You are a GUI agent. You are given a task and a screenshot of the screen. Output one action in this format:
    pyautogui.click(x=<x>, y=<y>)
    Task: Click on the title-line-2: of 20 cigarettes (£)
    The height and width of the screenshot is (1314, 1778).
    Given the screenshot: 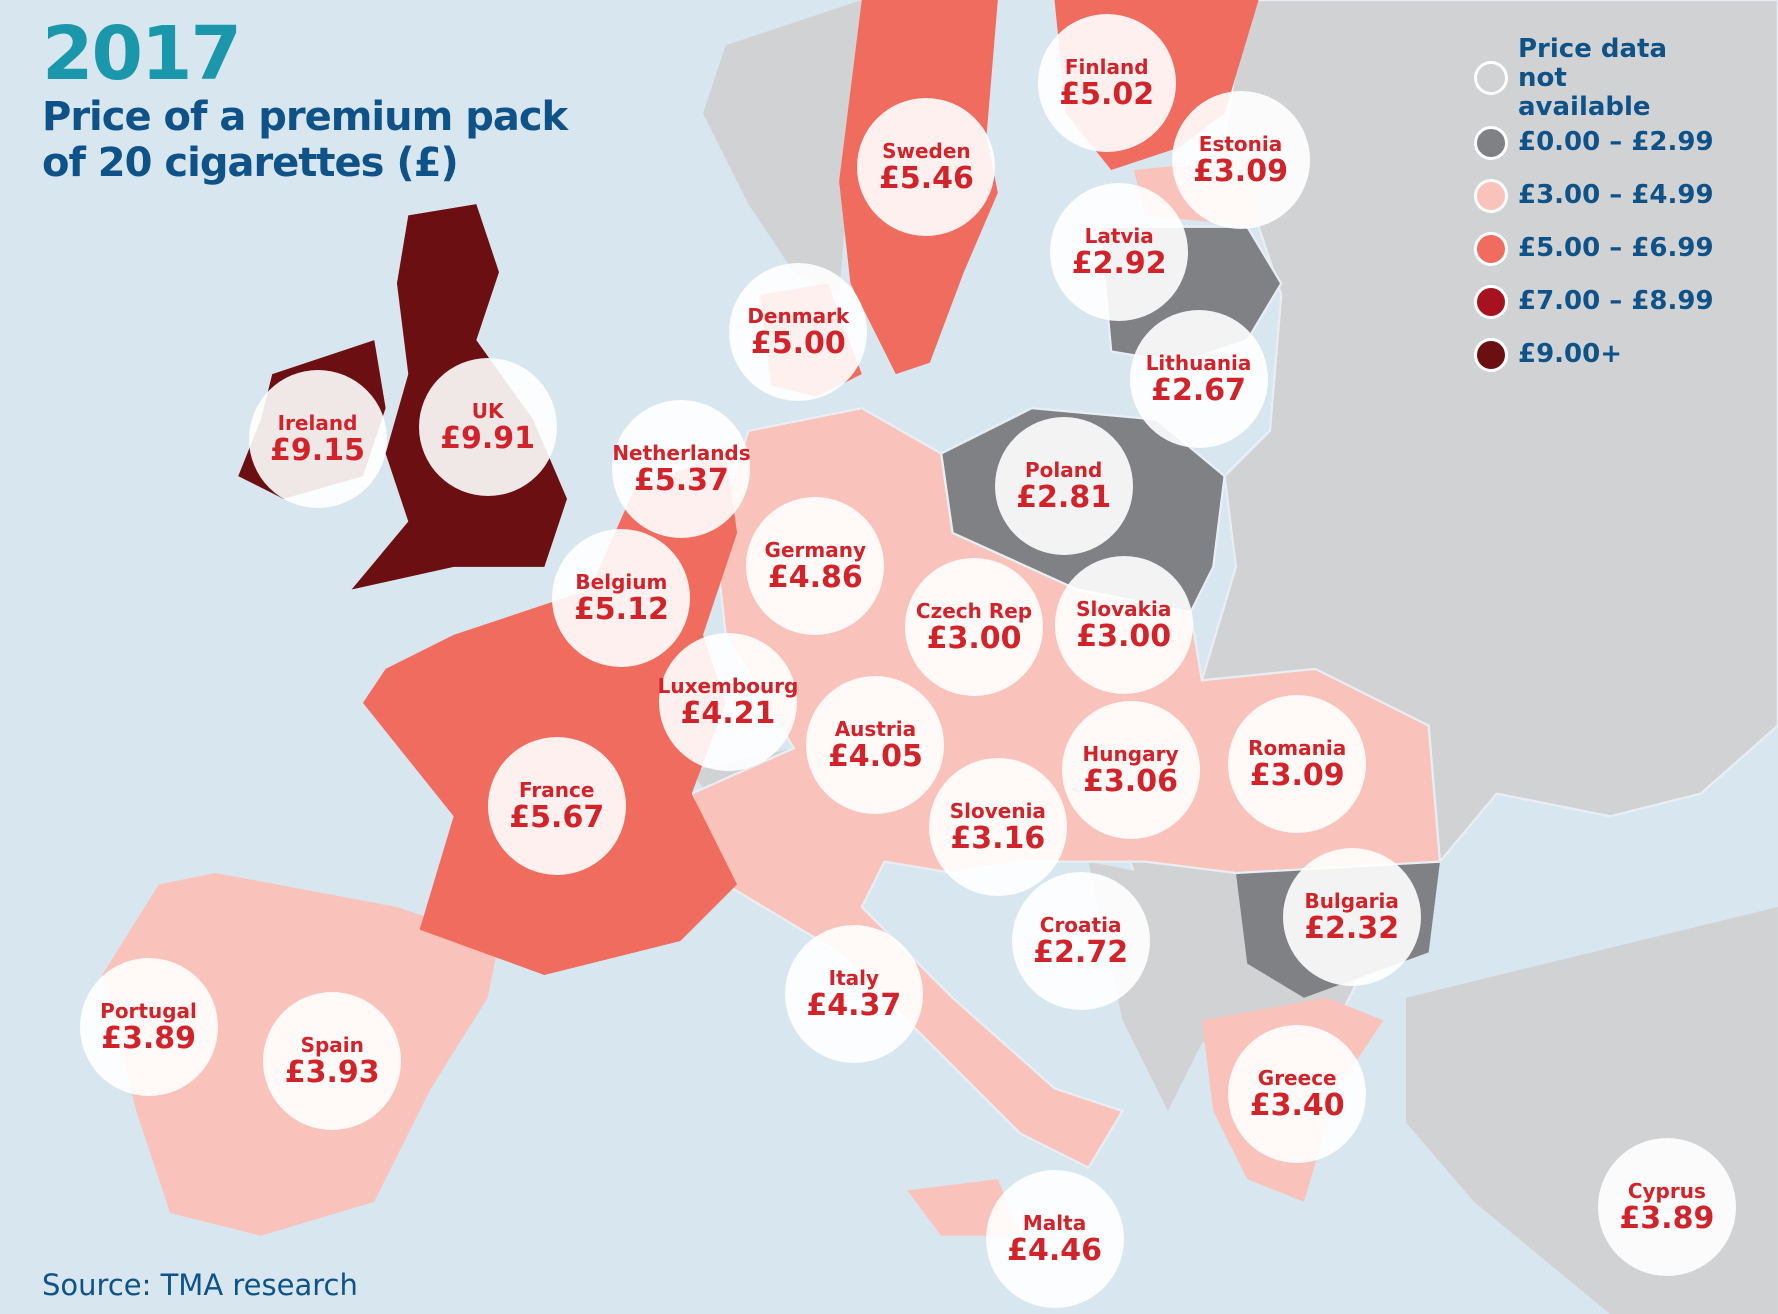 What is the action you would take?
    pyautogui.click(x=250, y=163)
    